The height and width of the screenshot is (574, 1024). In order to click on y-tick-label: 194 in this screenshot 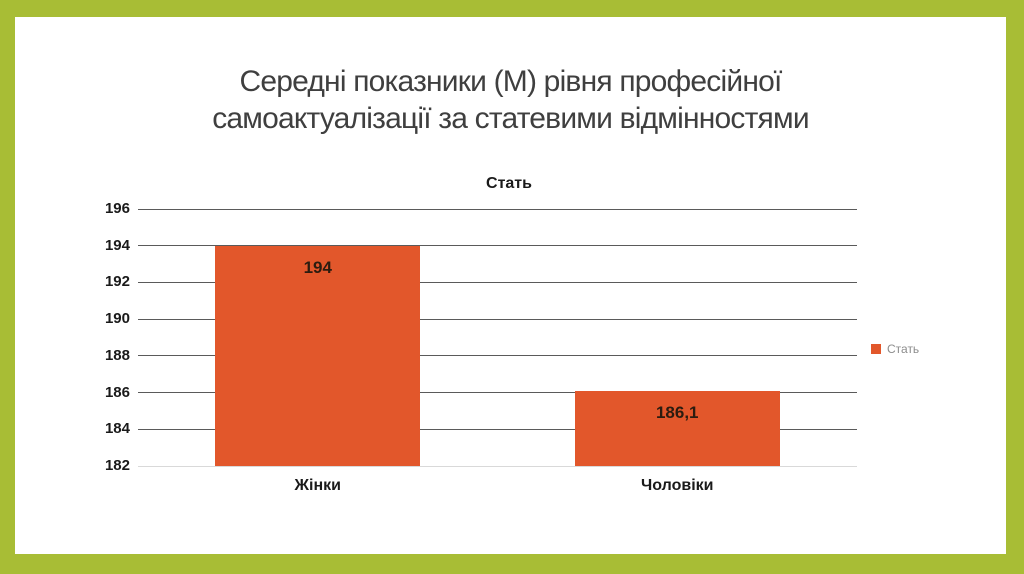, I will do `click(117, 245)`.